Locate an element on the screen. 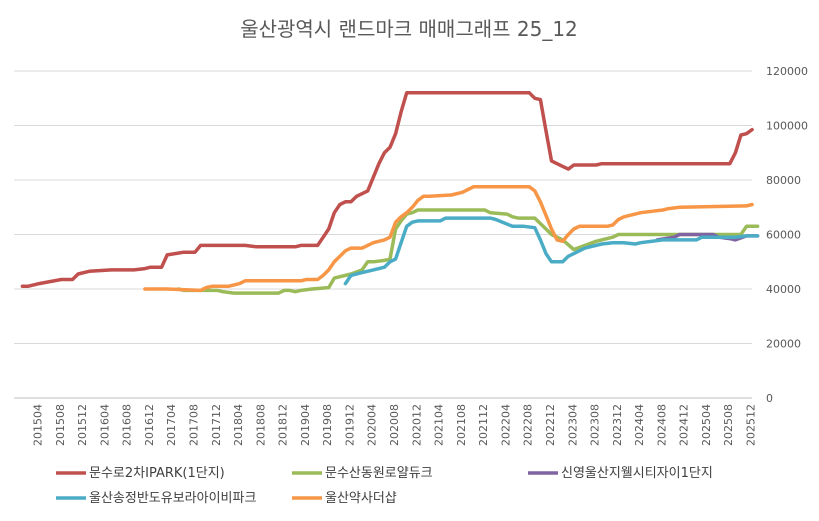 This screenshot has width=819, height=521. x-tick-label: 202004 is located at coordinates (372, 425).